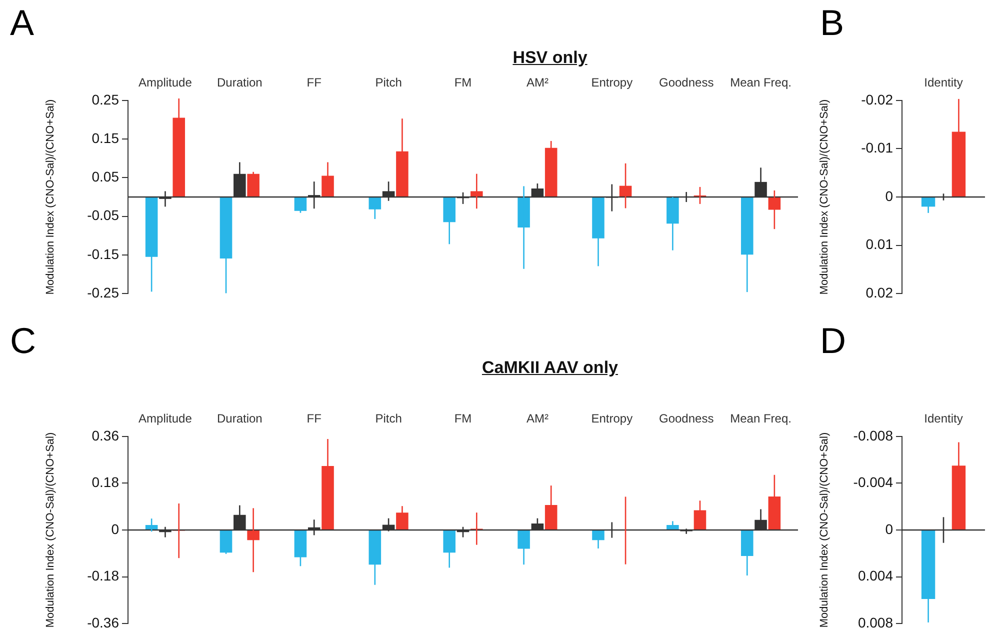 The width and height of the screenshot is (995, 635). I want to click on y-tick-label: -0.36, so click(103, 622).